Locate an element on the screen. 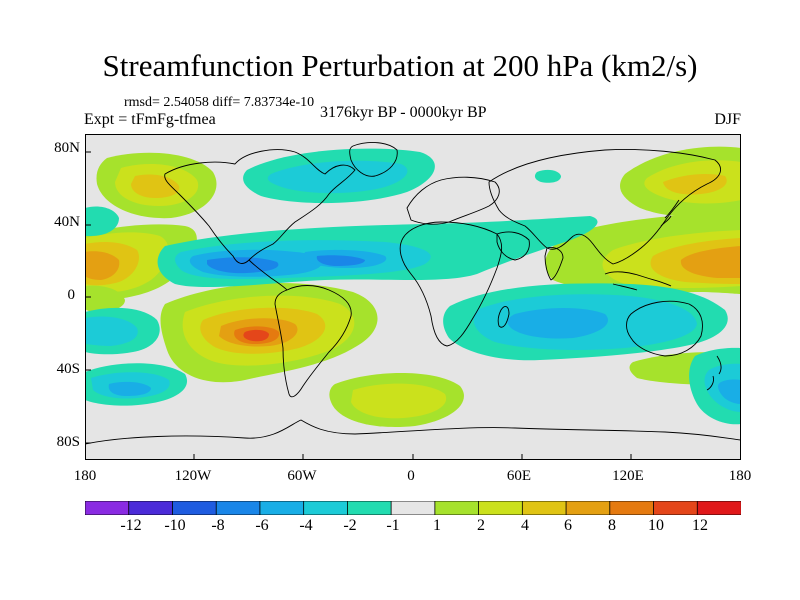  contour-eastern-pacific-high is located at coordinates (141, 262).